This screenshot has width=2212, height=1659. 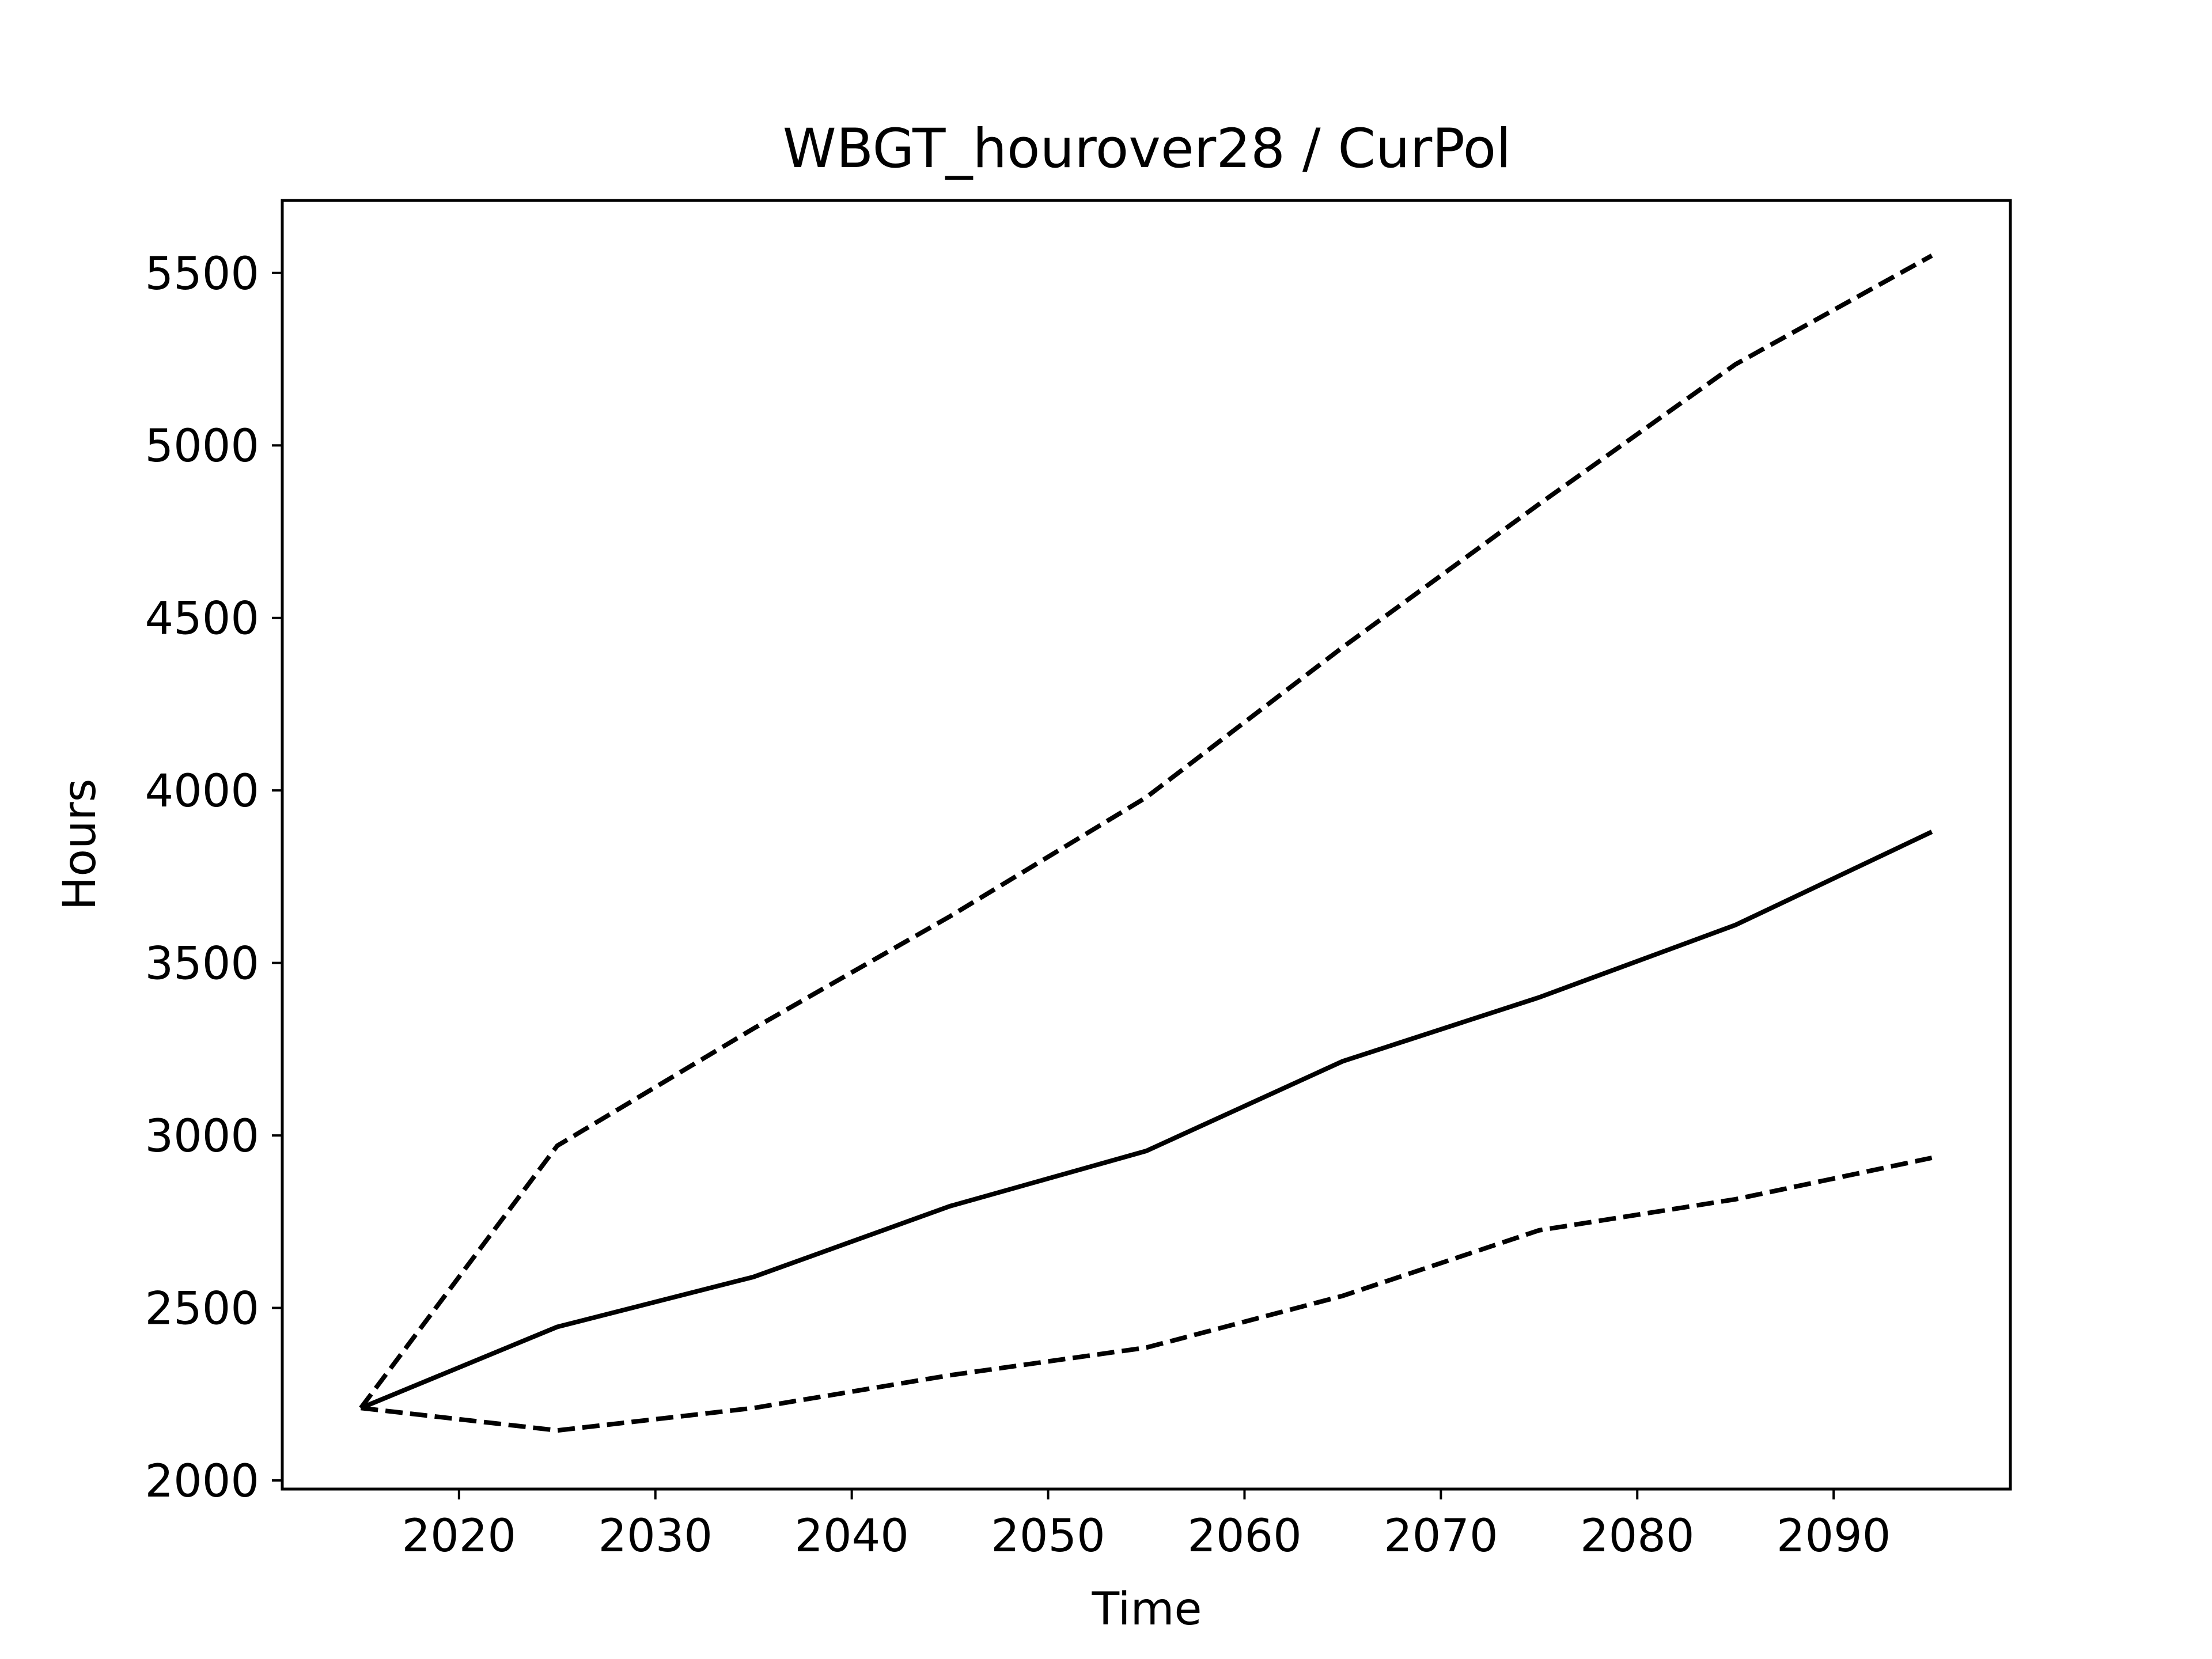 I want to click on y-tick-label: 2500, so click(x=202, y=1309).